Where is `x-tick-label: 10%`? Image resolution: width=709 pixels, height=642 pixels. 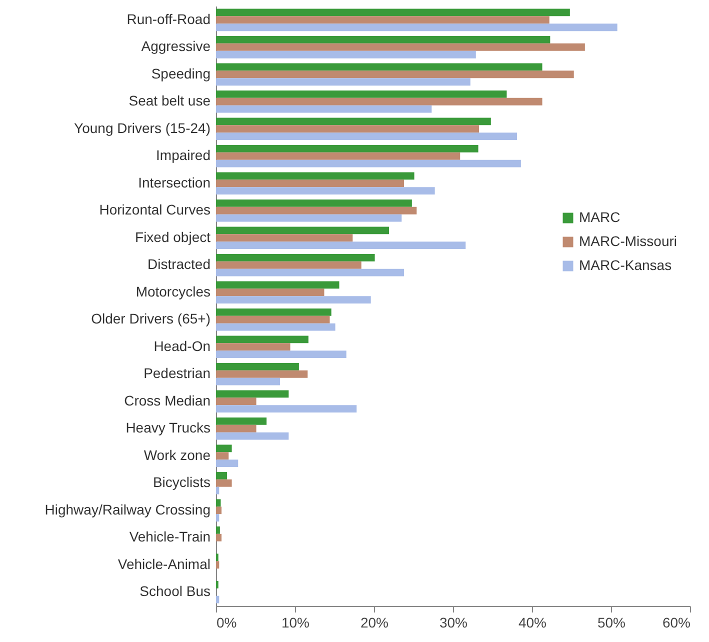 x-tick-label: 10% is located at coordinates (295, 622).